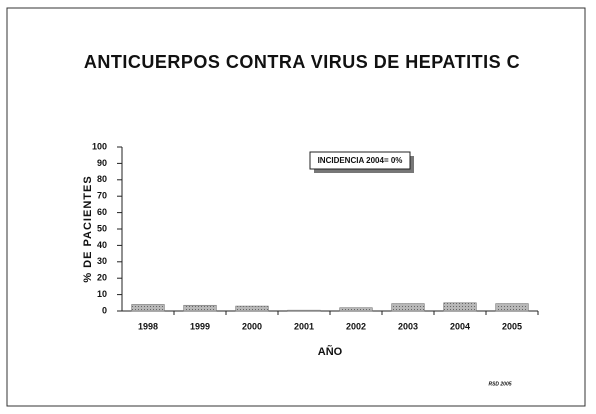 Image resolution: width=596 pixels, height=414 pixels. I want to click on y-tick-label: 80, so click(102, 179).